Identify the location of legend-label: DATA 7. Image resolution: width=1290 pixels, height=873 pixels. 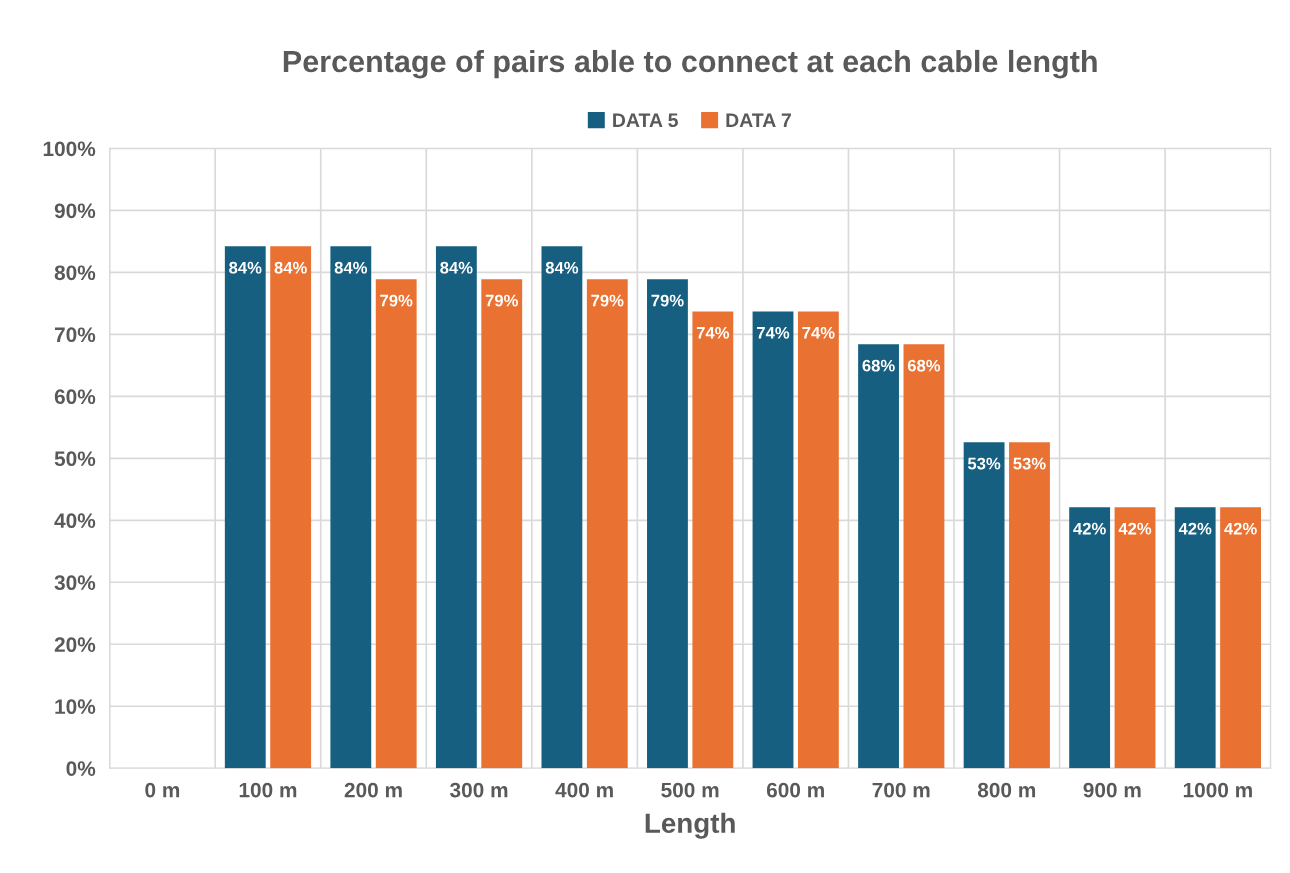
(758, 120).